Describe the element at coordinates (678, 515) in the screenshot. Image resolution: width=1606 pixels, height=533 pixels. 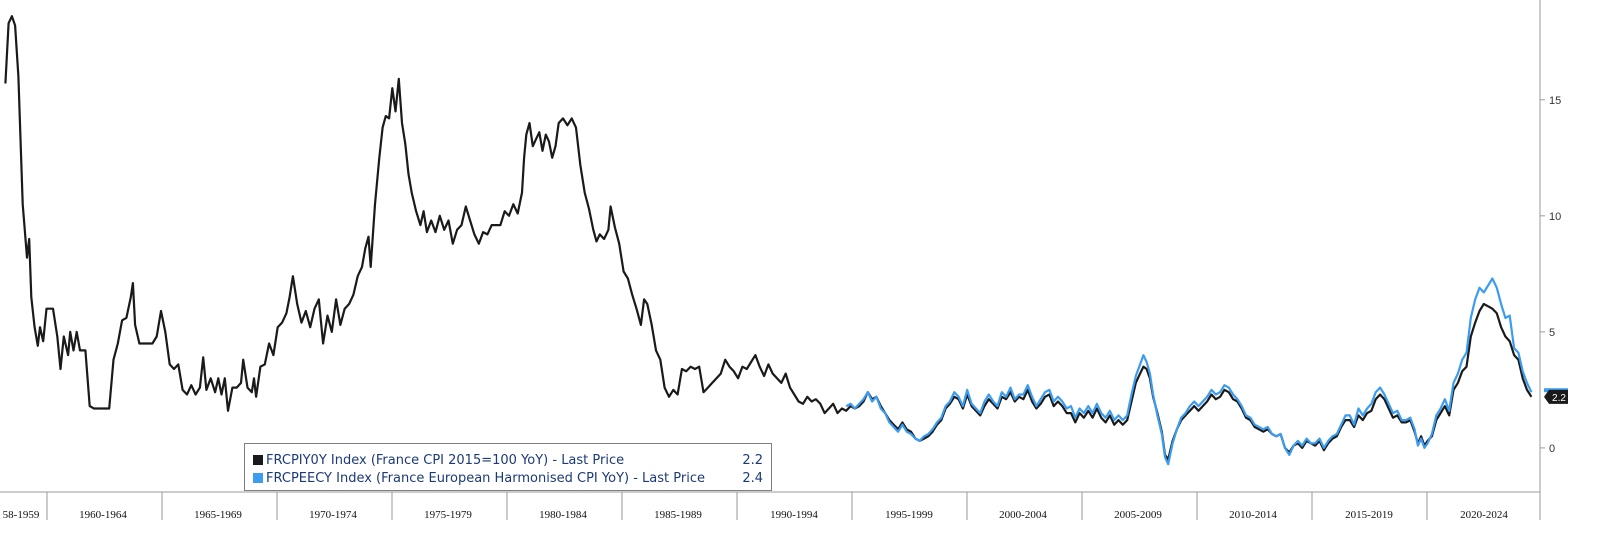
I see `x-tick-label: 1985-1989` at that location.